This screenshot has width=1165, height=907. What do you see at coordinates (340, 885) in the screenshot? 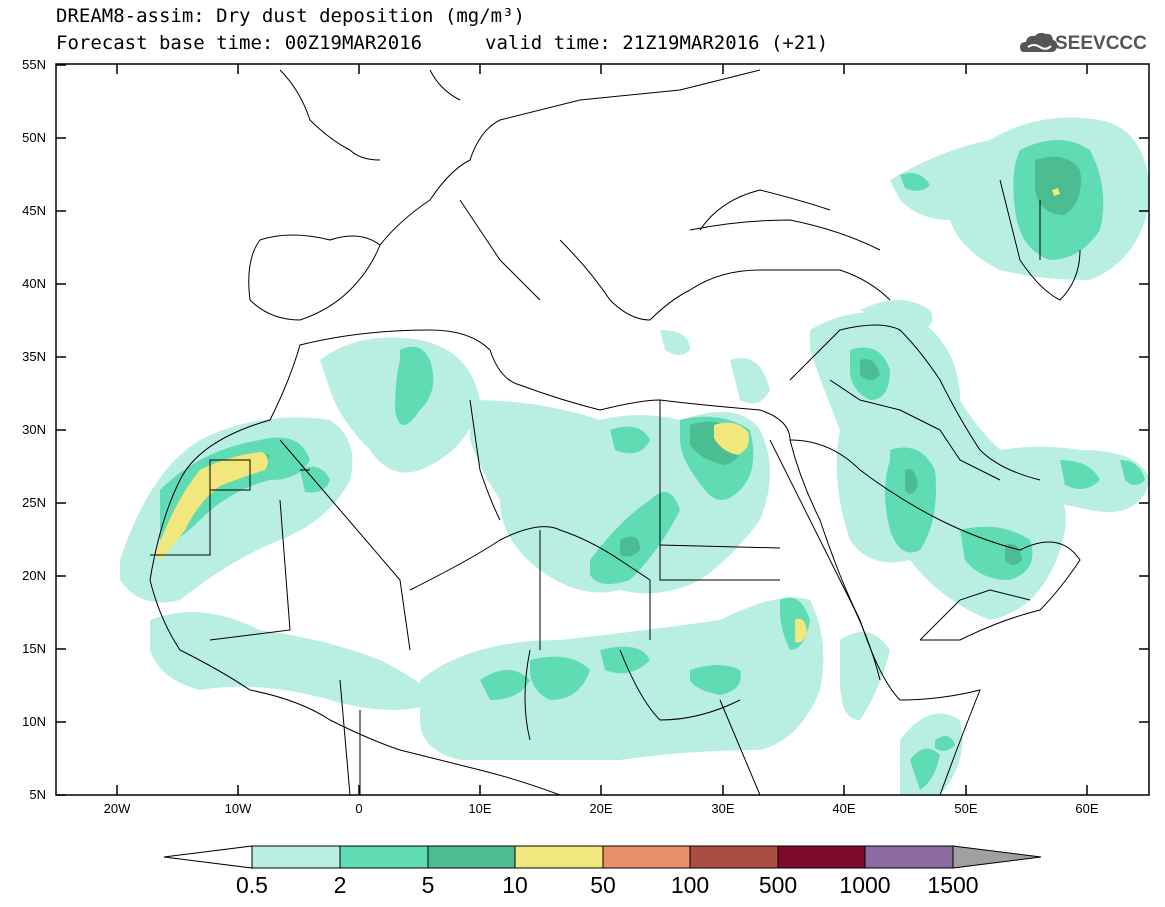
I see `colorbar-label: 2` at bounding box center [340, 885].